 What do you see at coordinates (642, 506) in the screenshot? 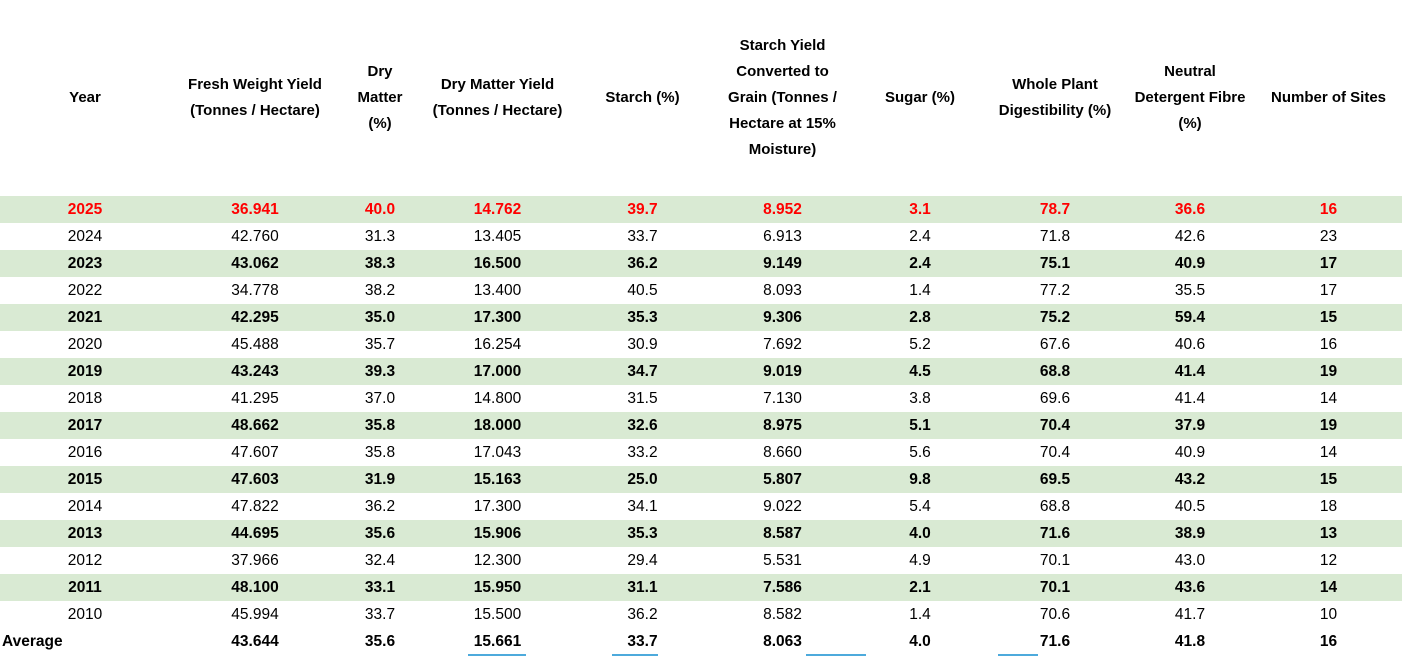
I see `table-cell: 34.1` at bounding box center [642, 506].